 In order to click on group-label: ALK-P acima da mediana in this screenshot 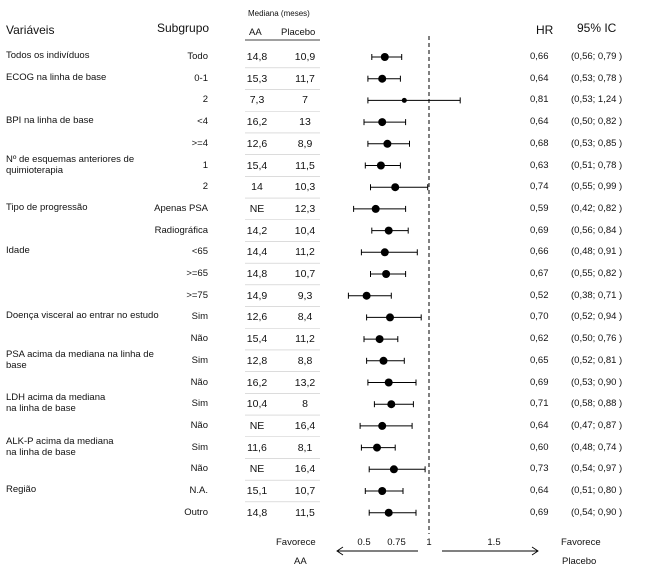, I will do `click(60, 441)`.